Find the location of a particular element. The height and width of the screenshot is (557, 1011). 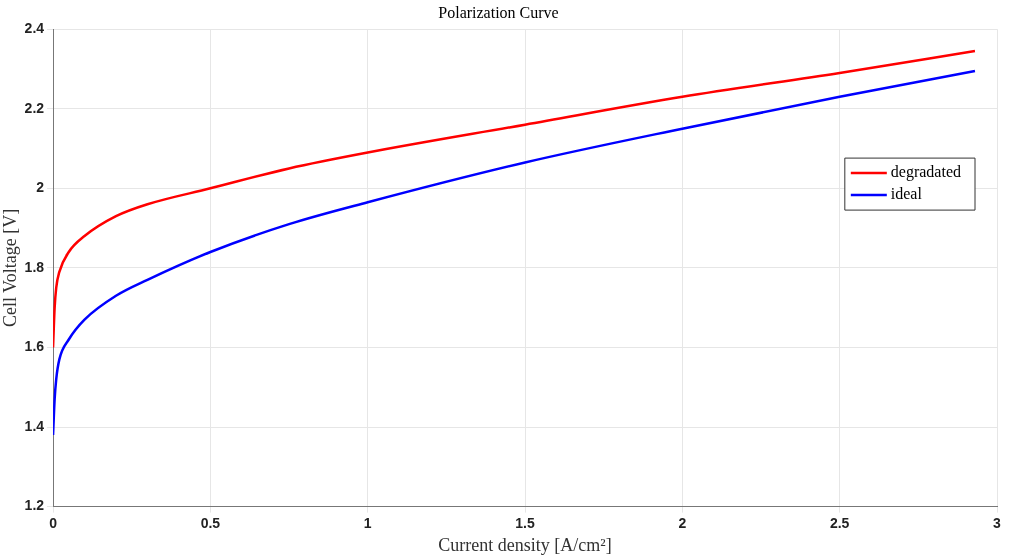

y-tick-label: 1.2 is located at coordinates (34, 505).